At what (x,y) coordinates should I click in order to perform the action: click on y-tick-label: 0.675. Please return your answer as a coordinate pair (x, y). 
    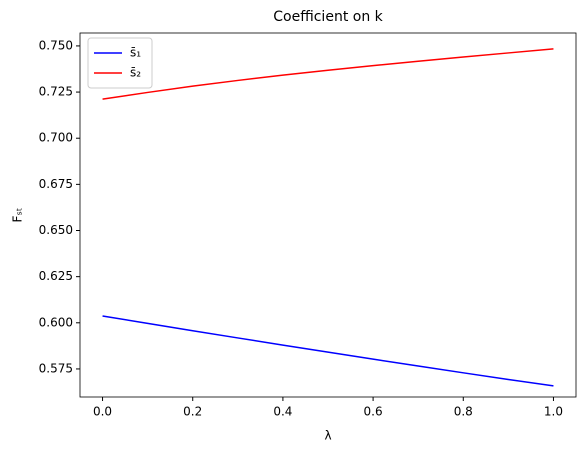
    Looking at the image, I should click on (56, 184).